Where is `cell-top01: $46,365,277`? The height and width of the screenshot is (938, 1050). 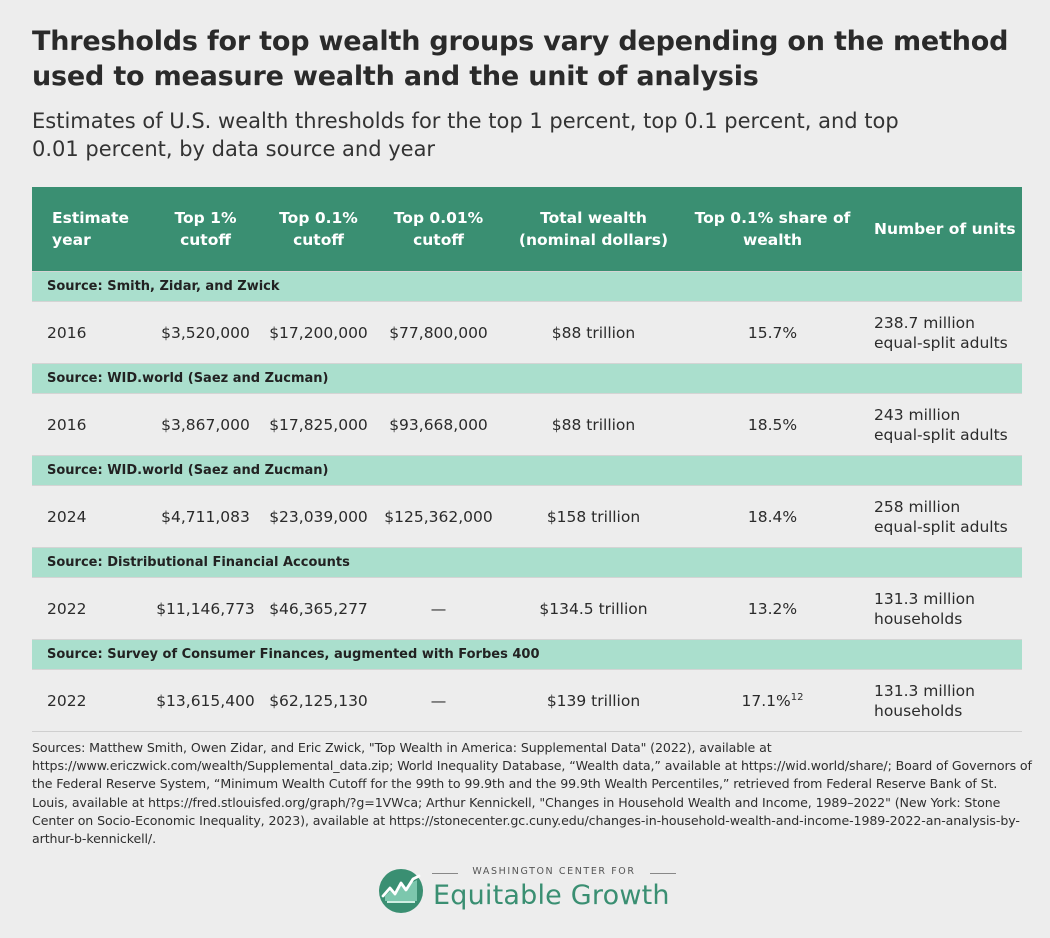
cell-top01: $46,365,277 is located at coordinates (318, 608).